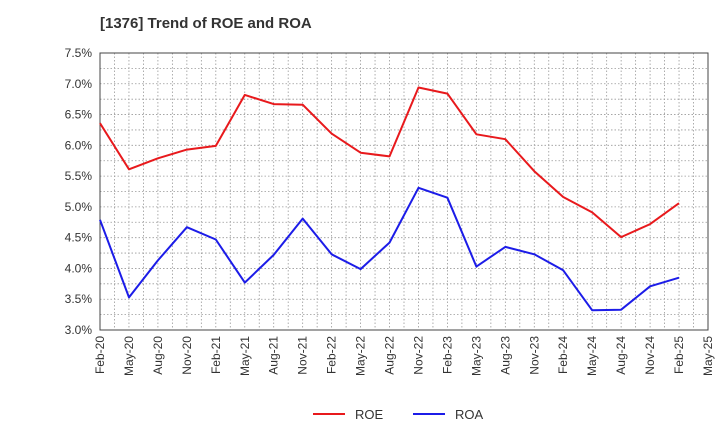 The width and height of the screenshot is (720, 440). Describe the element at coordinates (398, 414) in the screenshot. I see `legend: ROE ROA` at that location.